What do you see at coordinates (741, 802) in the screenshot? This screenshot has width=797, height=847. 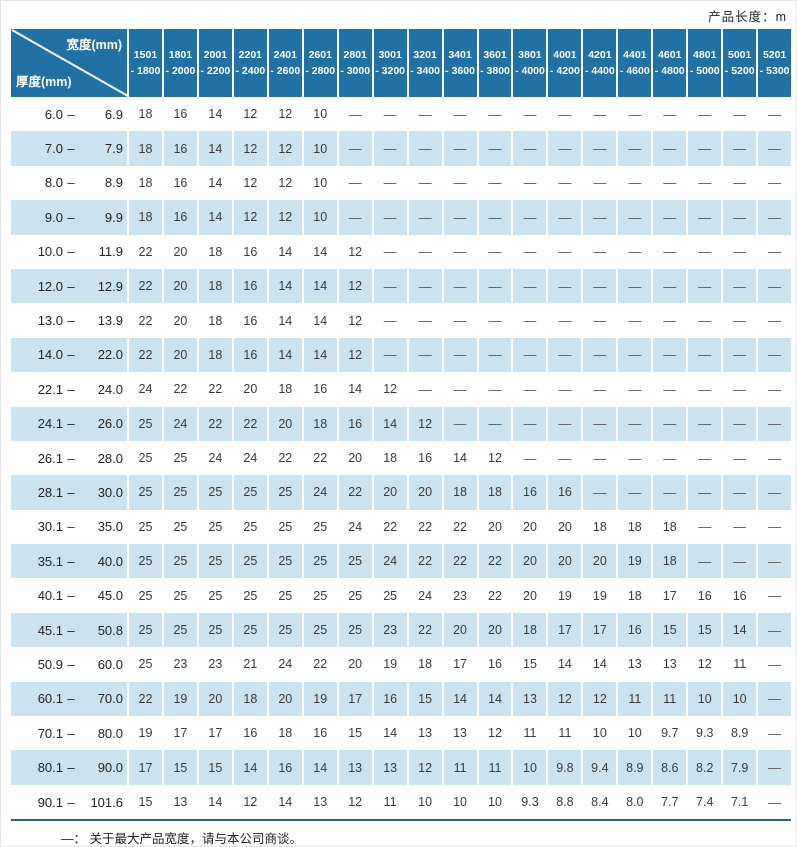 I see `length-value-cell: 7.1` at bounding box center [741, 802].